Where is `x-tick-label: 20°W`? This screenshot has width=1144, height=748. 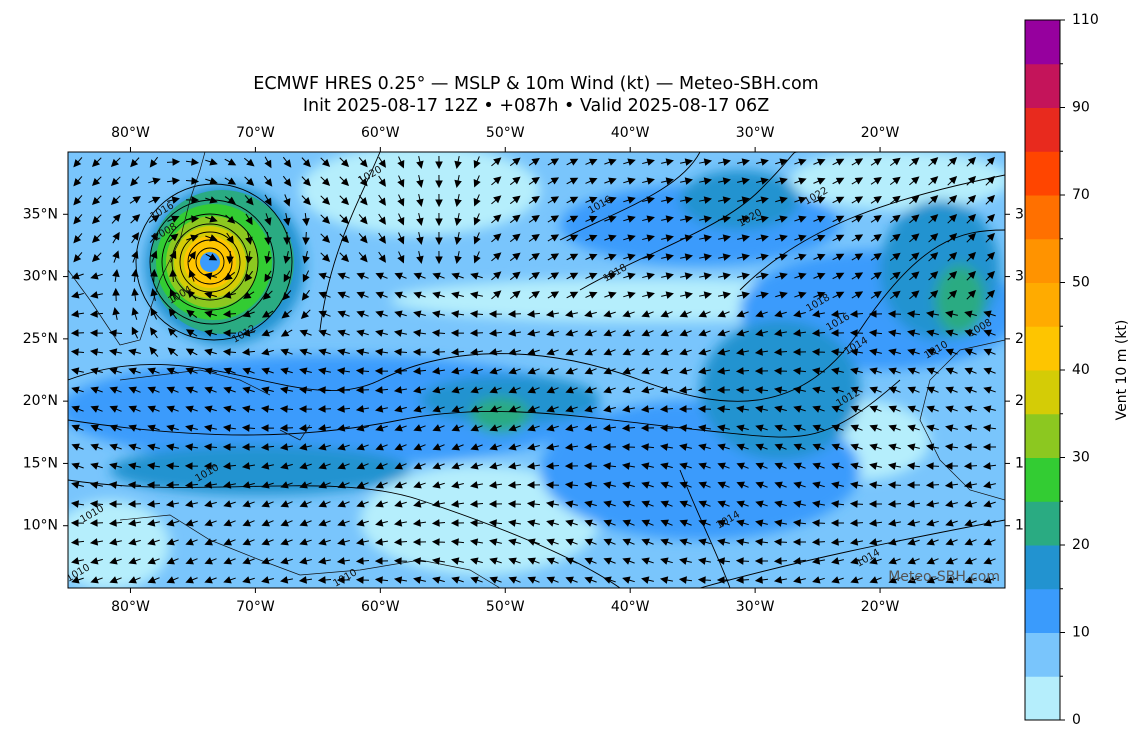
x-tick-label: 20°W is located at coordinates (880, 133).